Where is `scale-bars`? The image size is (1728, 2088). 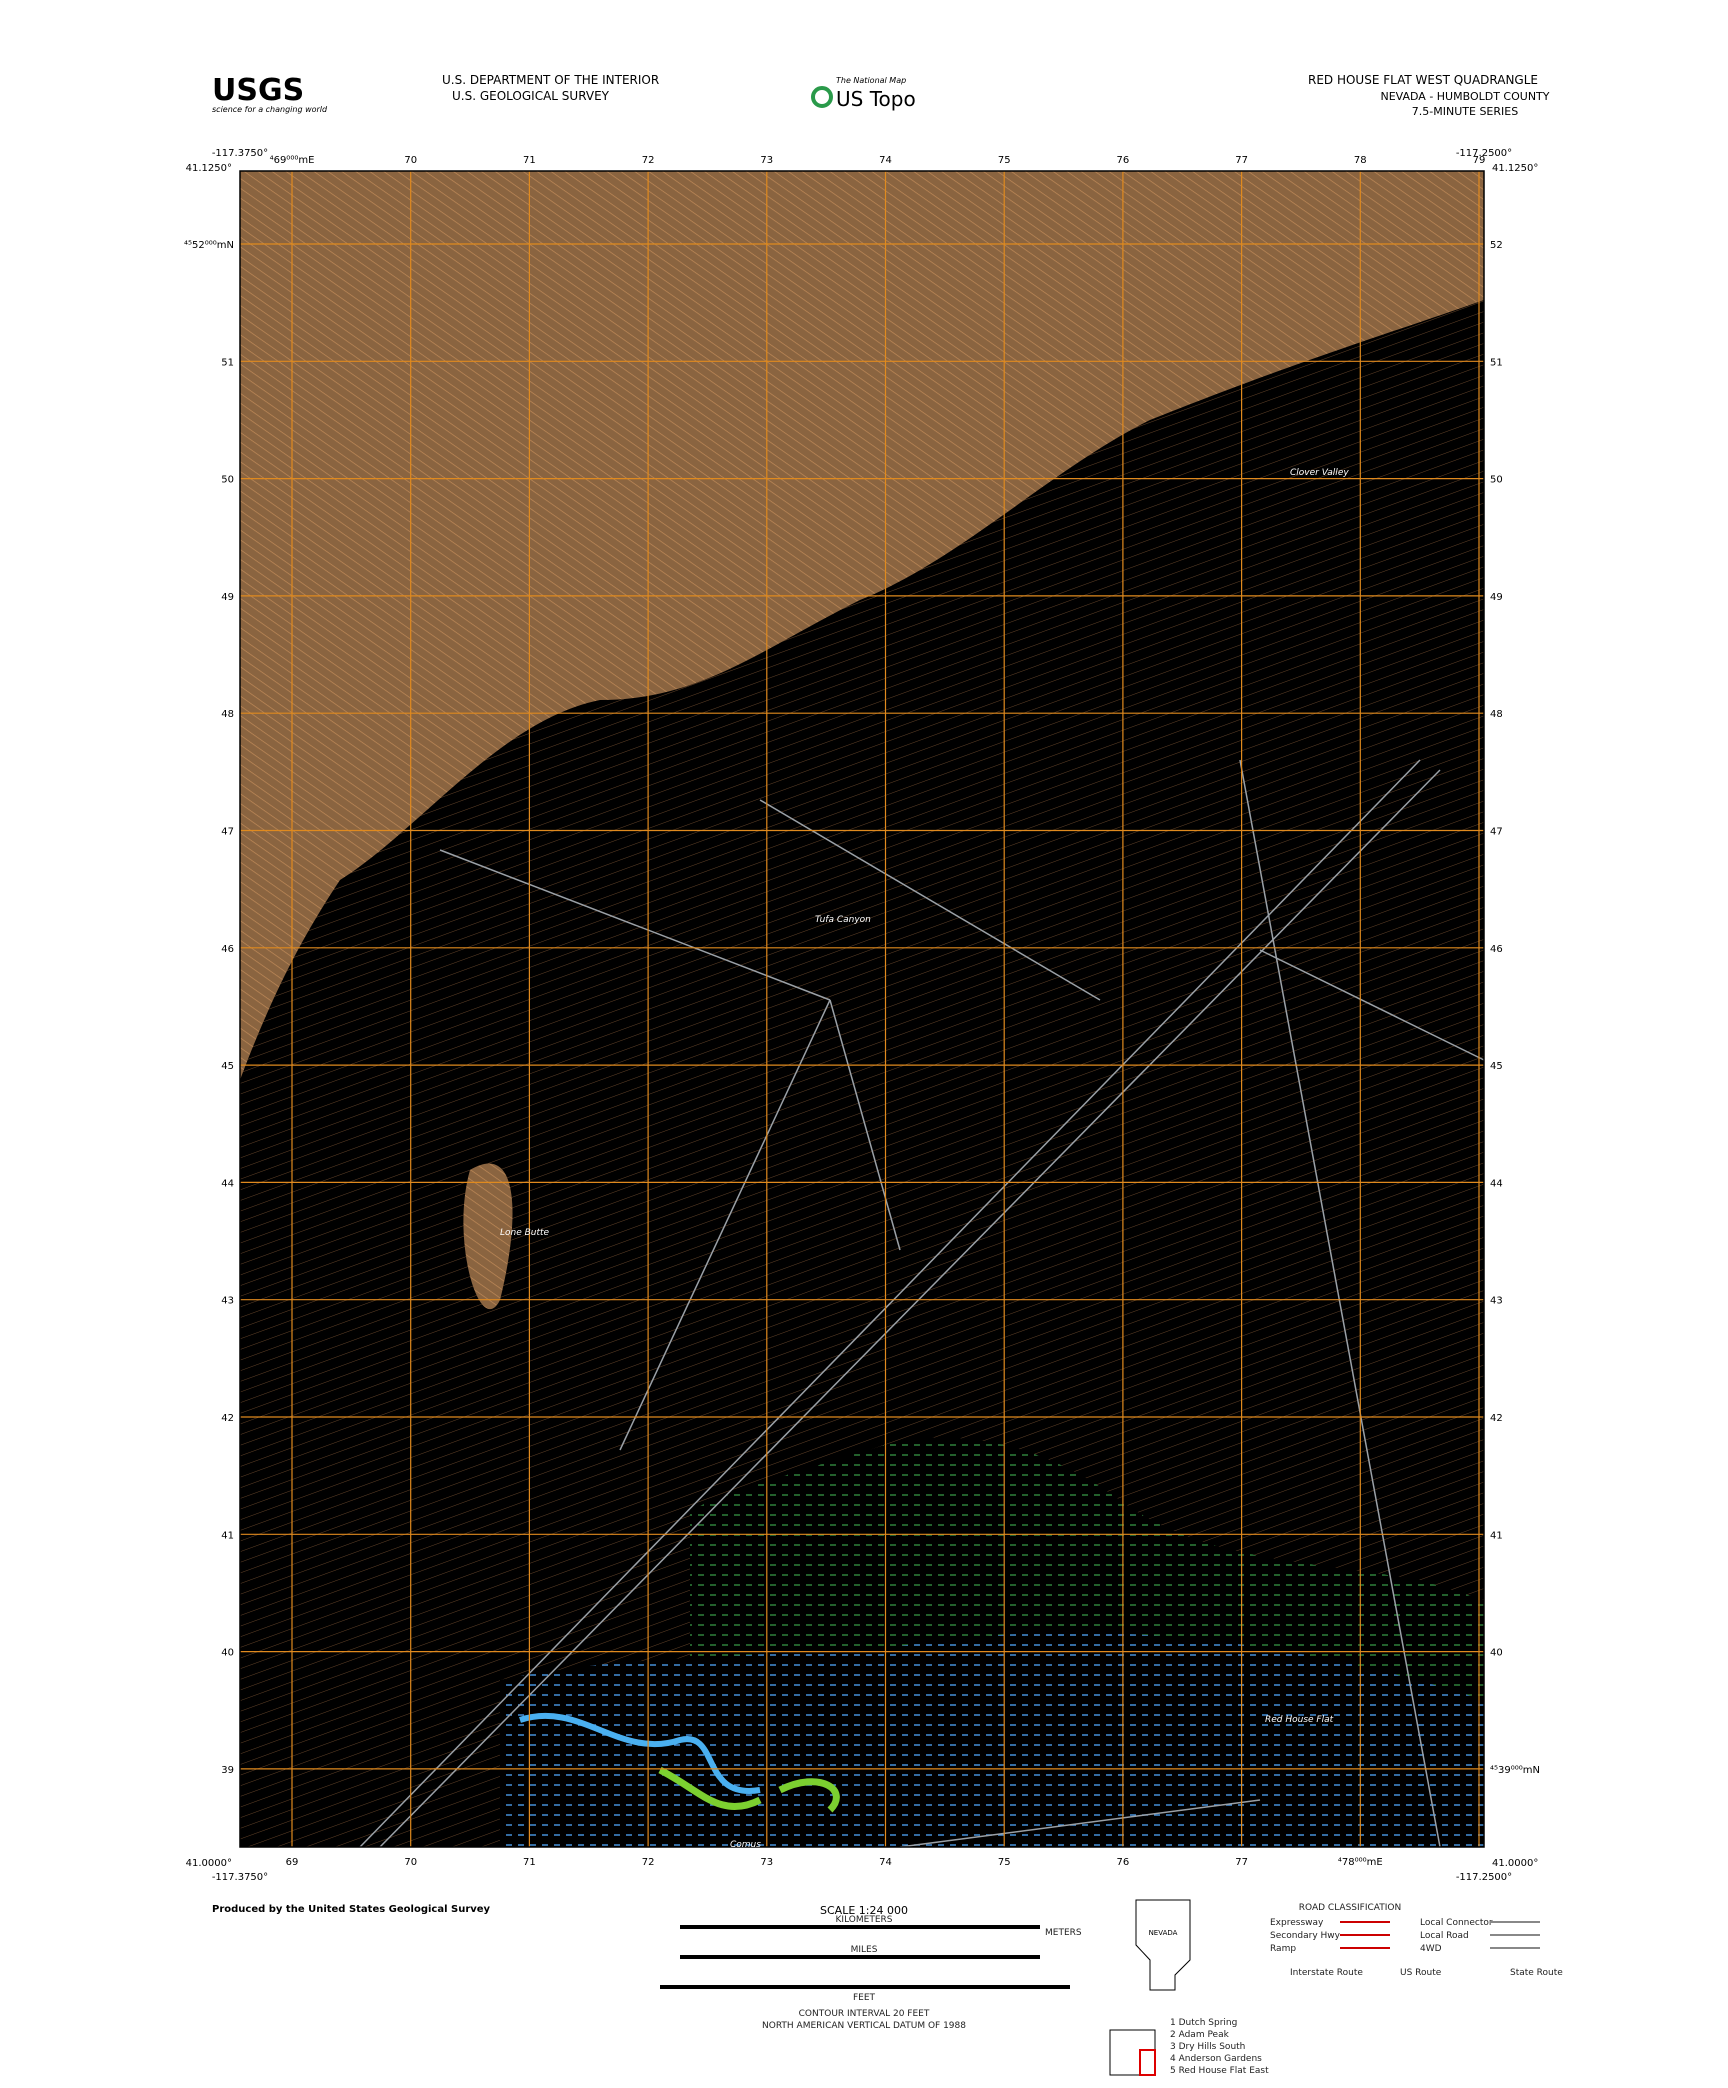
scale-bars is located at coordinates (865, 1957).